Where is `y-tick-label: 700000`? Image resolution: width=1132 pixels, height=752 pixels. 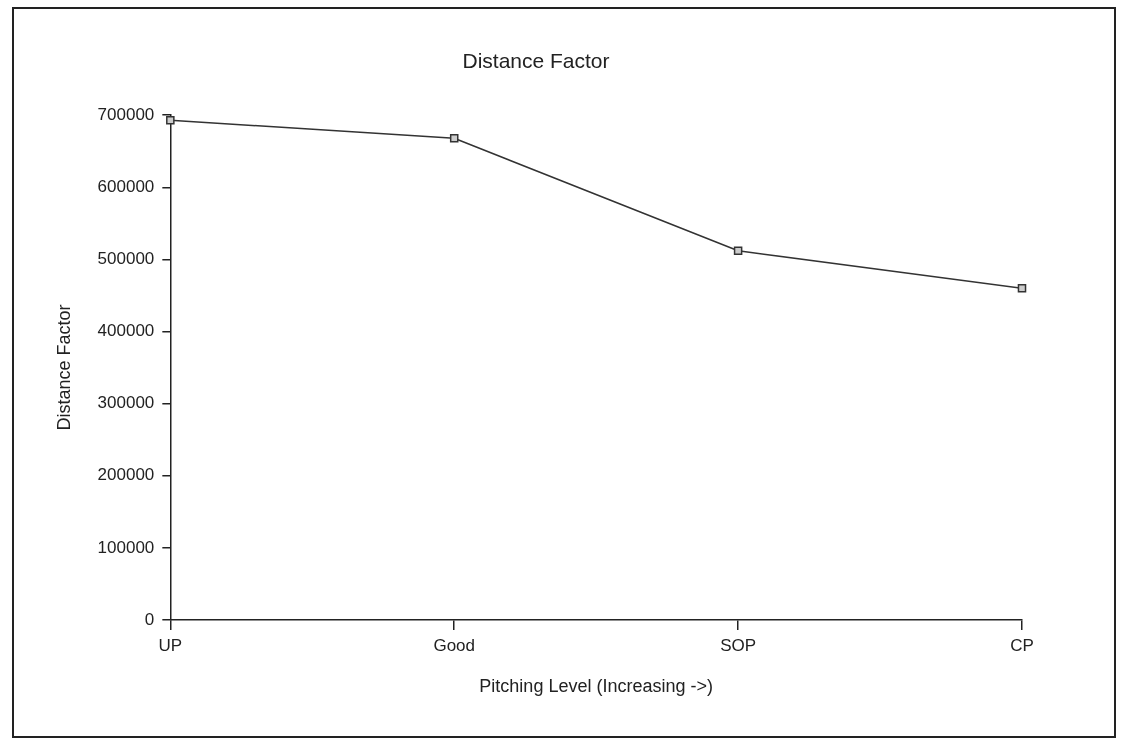 y-tick-label: 700000 is located at coordinates (126, 114).